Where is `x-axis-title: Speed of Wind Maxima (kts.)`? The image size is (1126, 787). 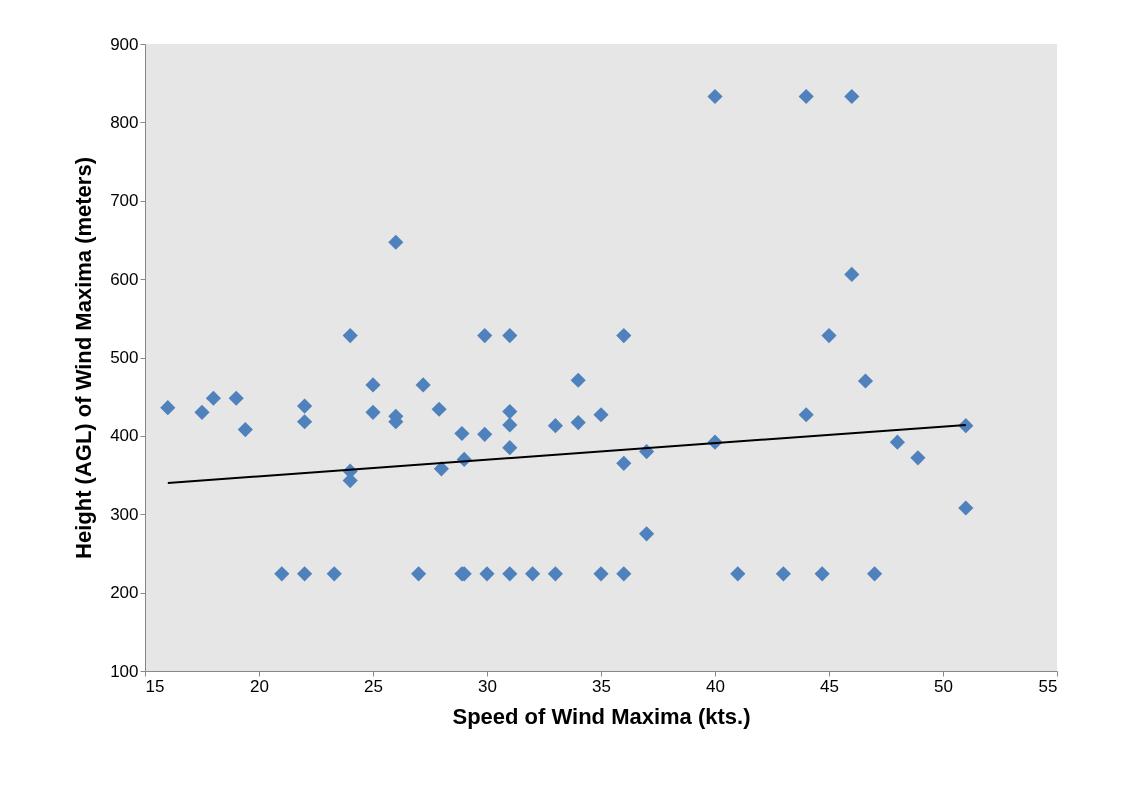
x-axis-title: Speed of Wind Maxima (kts.) is located at coordinates (601, 716).